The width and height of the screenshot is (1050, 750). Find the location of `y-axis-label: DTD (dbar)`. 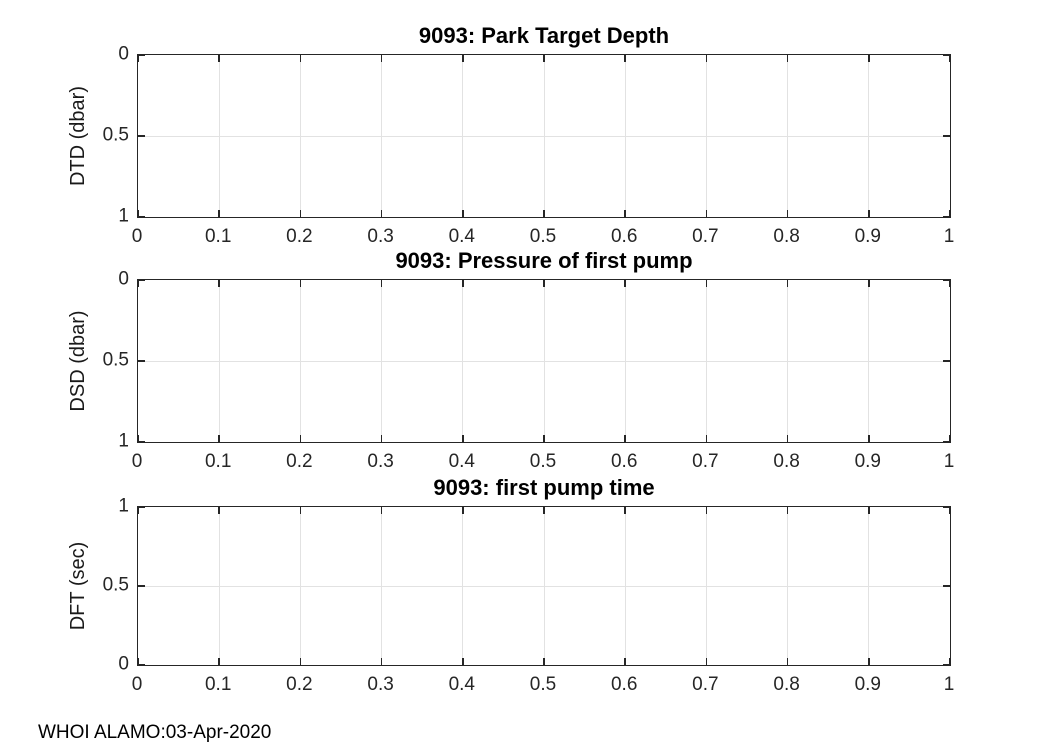

y-axis-label: DTD (dbar) is located at coordinates (78, 136).